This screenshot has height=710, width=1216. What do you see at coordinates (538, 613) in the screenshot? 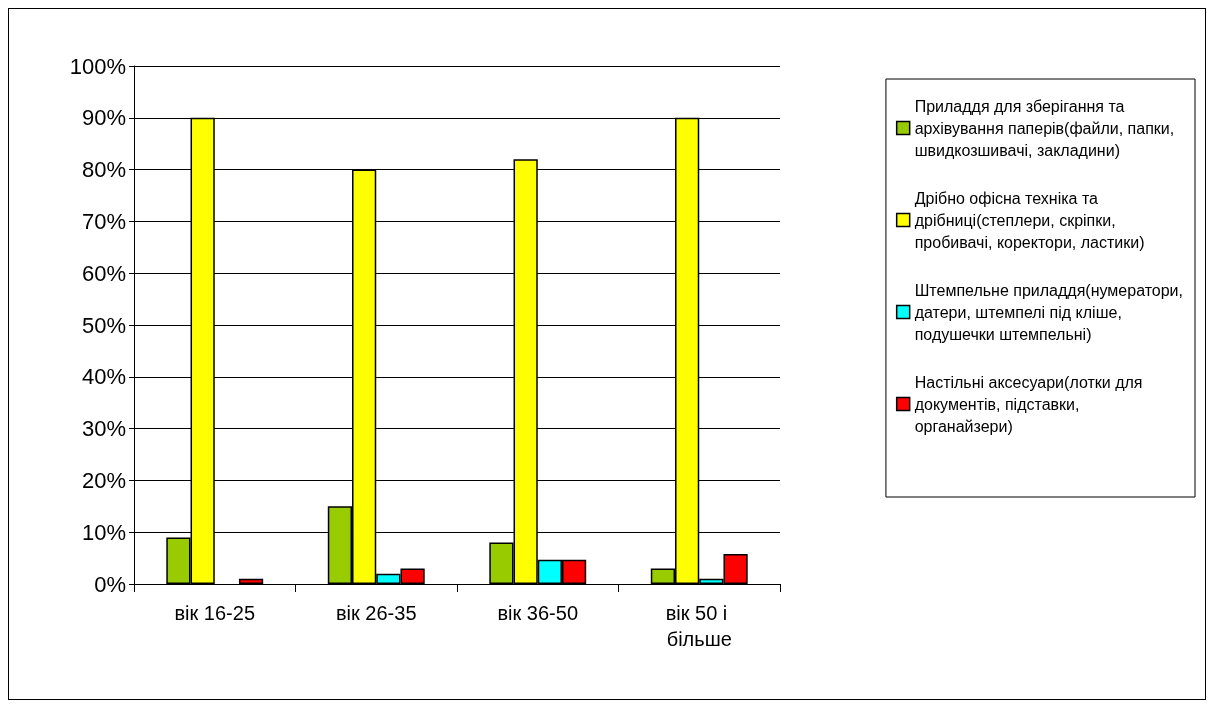
I see `x-tick-label: вік 36-50` at bounding box center [538, 613].